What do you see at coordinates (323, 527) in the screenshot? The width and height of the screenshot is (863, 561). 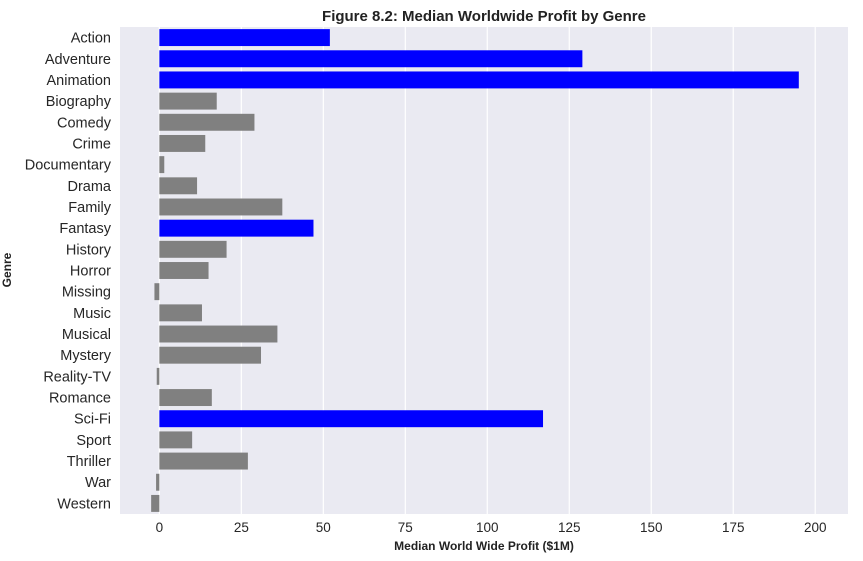 I see `x-tick-label: 50` at bounding box center [323, 527].